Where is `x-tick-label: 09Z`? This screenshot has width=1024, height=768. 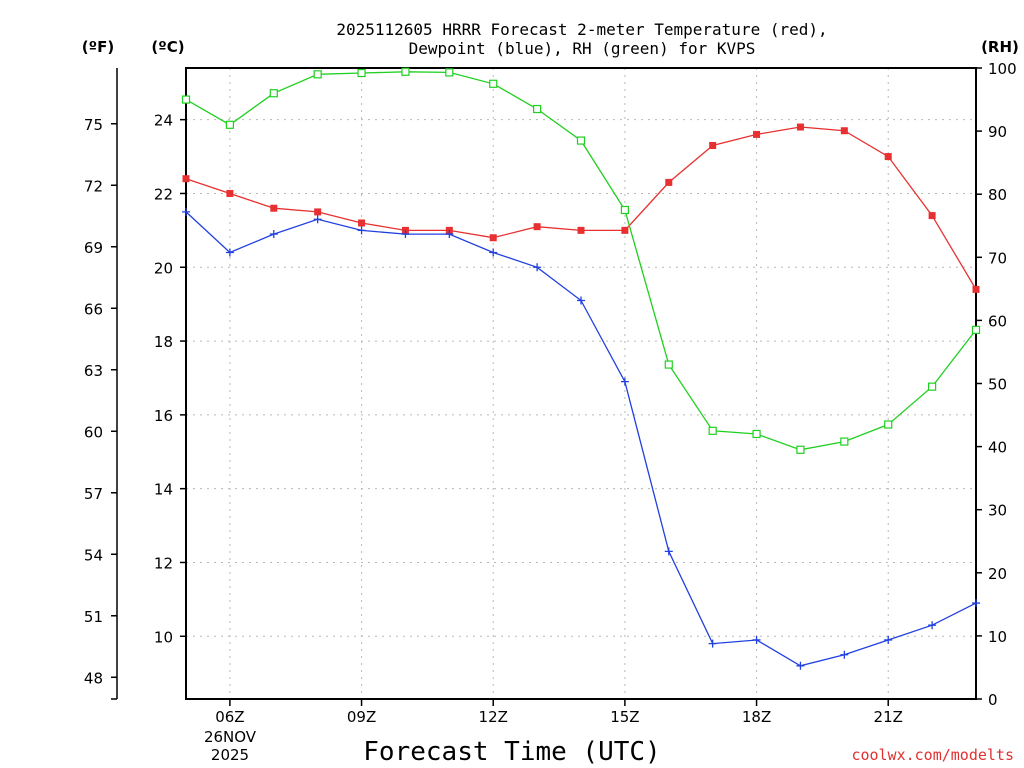
x-tick-label: 09Z is located at coordinates (361, 717).